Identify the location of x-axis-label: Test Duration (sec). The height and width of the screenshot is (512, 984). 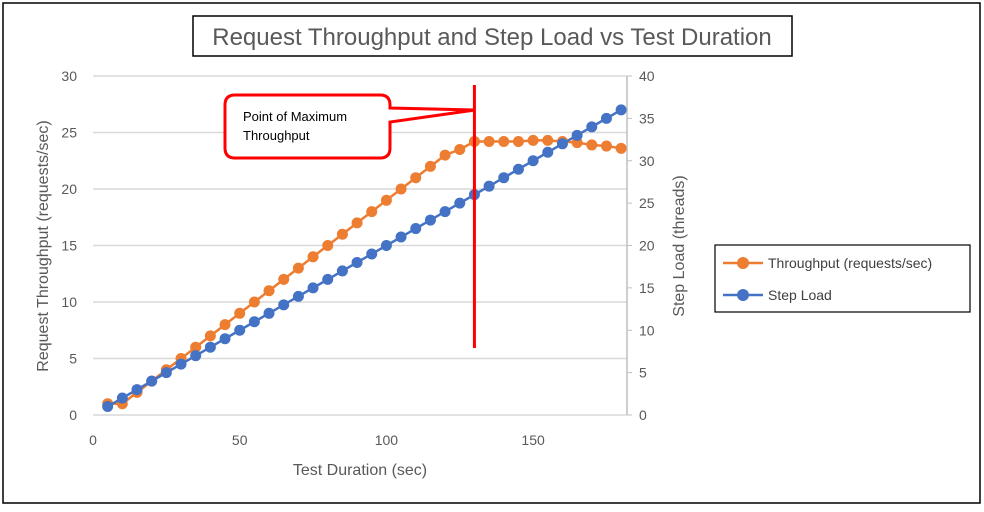
(360, 470).